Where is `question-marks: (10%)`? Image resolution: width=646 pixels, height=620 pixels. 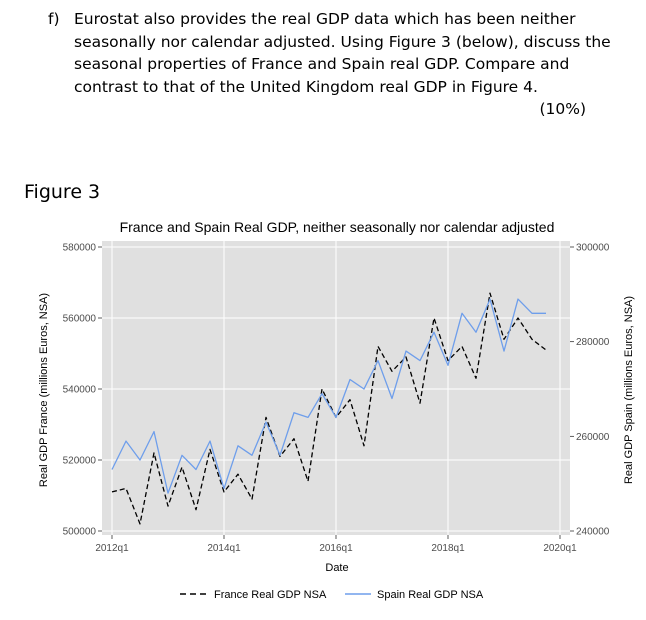
question-marks: (10%) is located at coordinates (562, 109).